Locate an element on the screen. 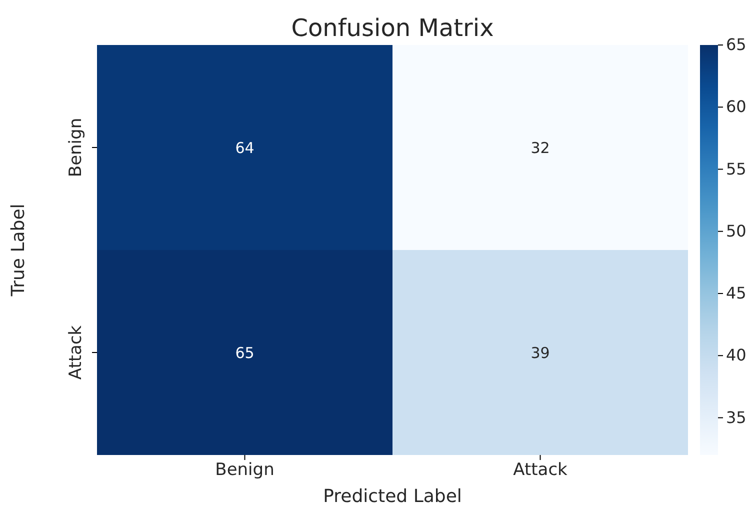  color-bar-label: 45 is located at coordinates (736, 293).